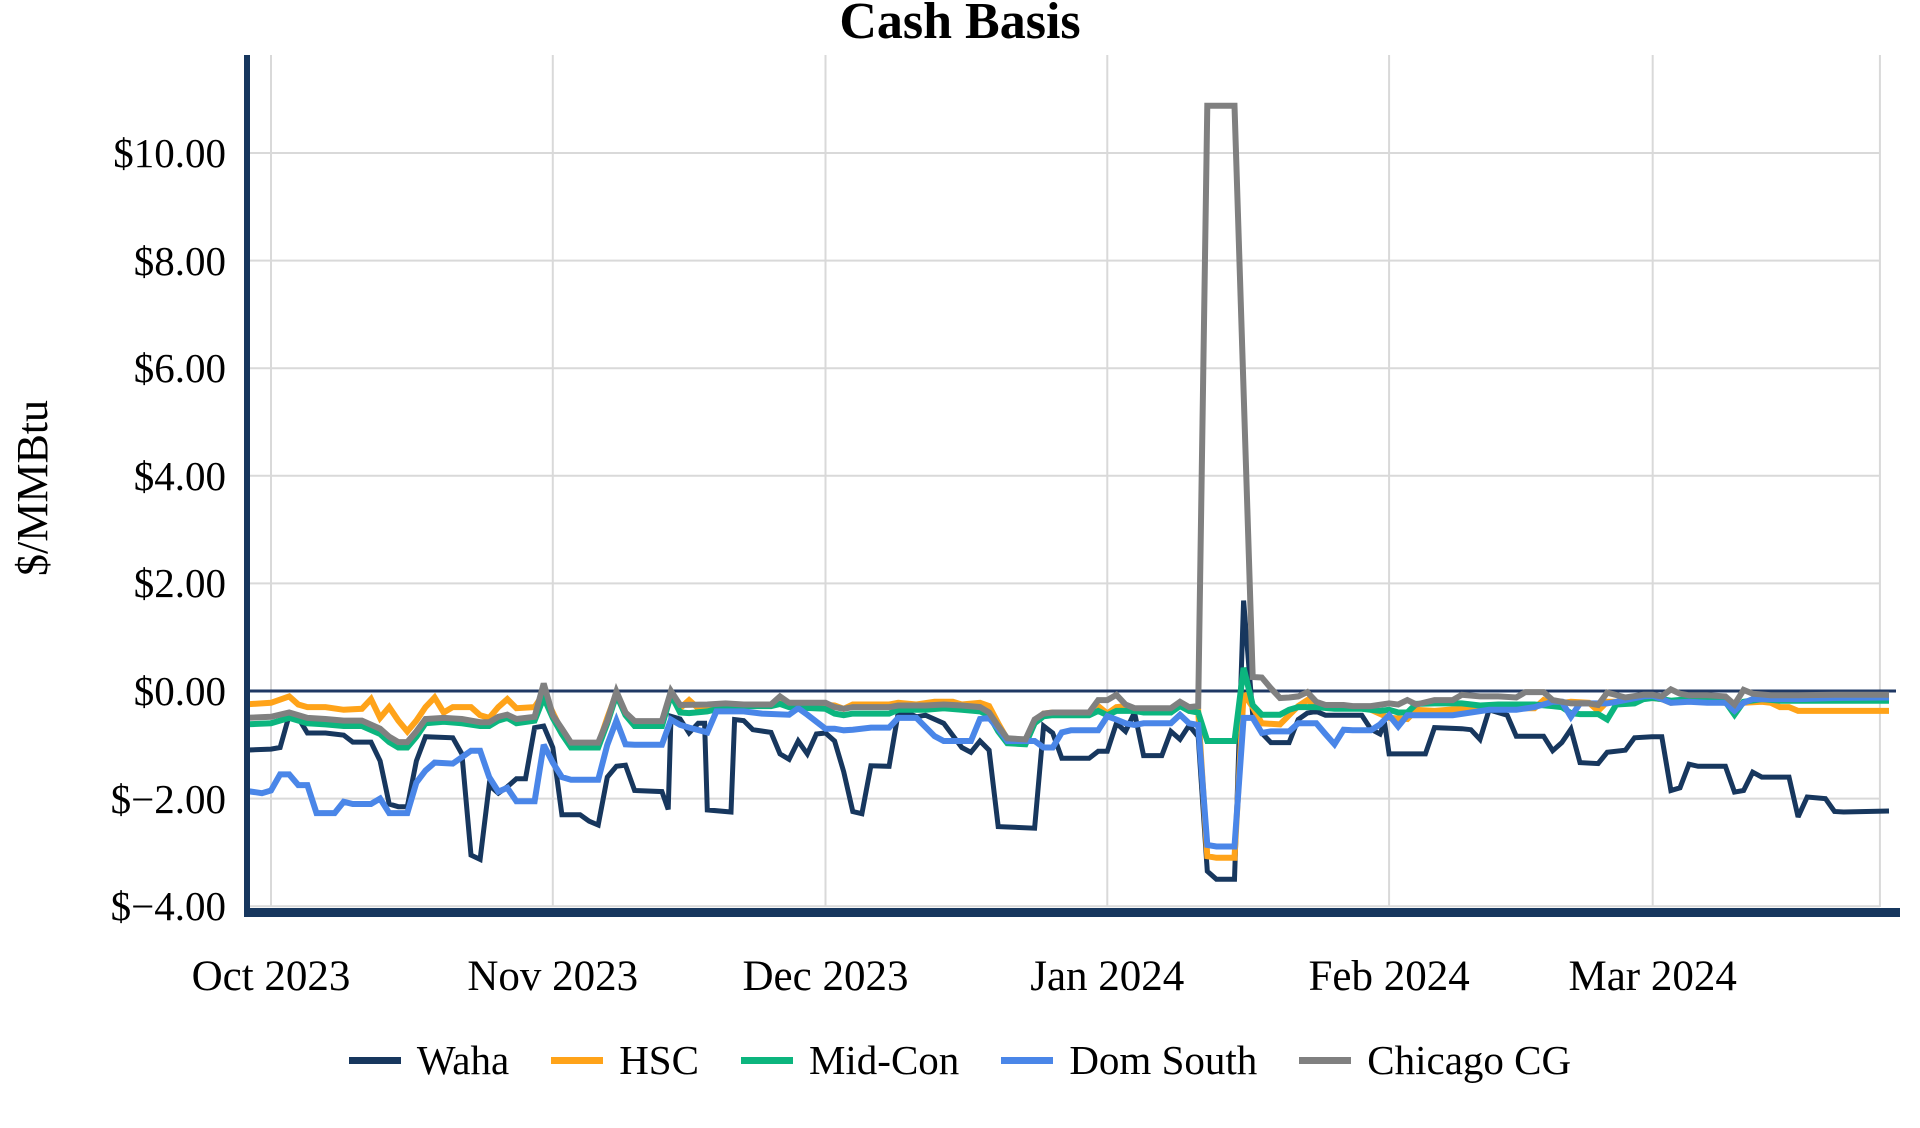 This screenshot has height=1128, width=1920. What do you see at coordinates (553, 976) in the screenshot?
I see `x-tick-label: Nov 2023` at bounding box center [553, 976].